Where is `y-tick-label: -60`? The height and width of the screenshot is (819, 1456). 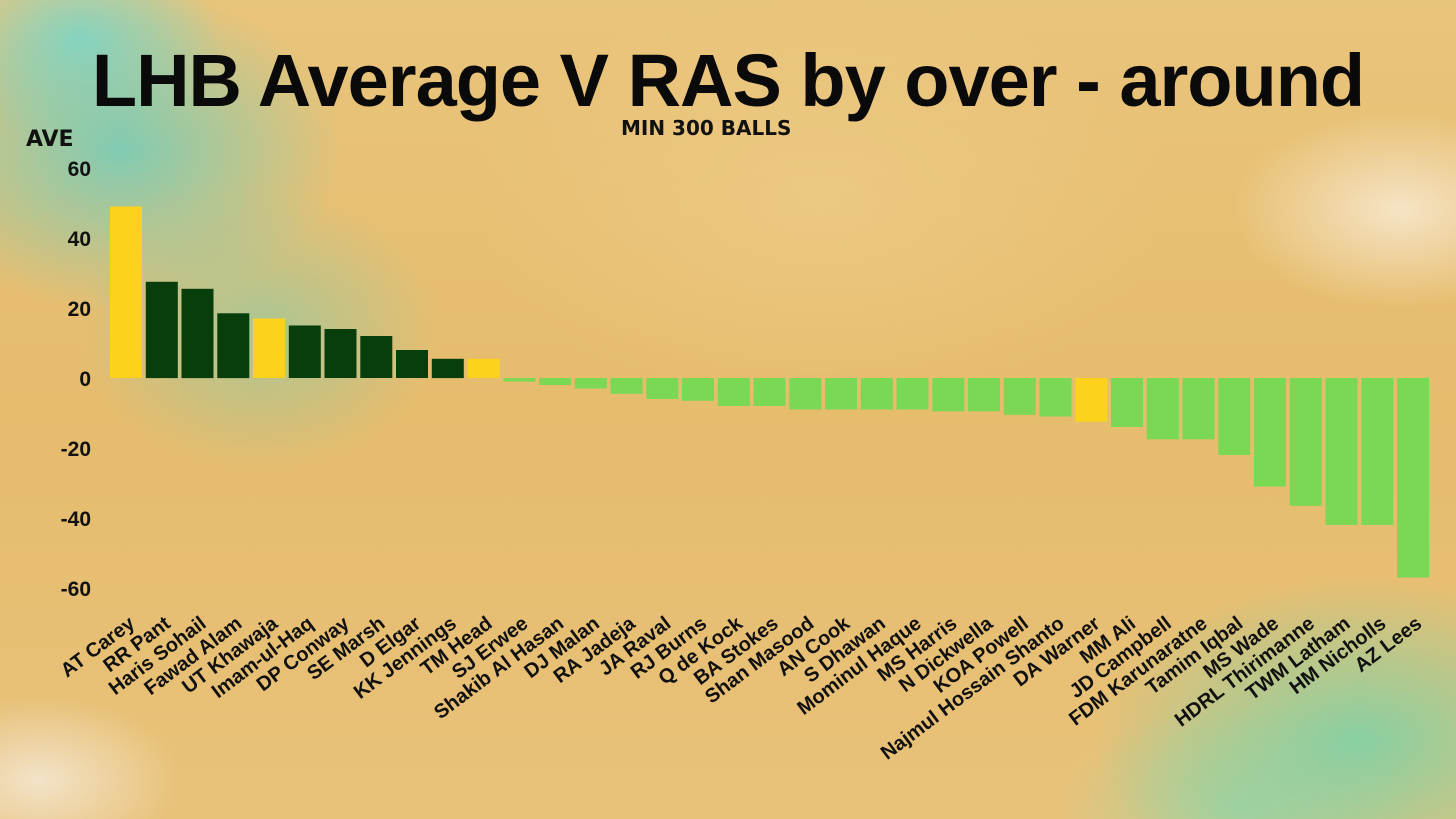 y-tick-label: -60 is located at coordinates (76, 589).